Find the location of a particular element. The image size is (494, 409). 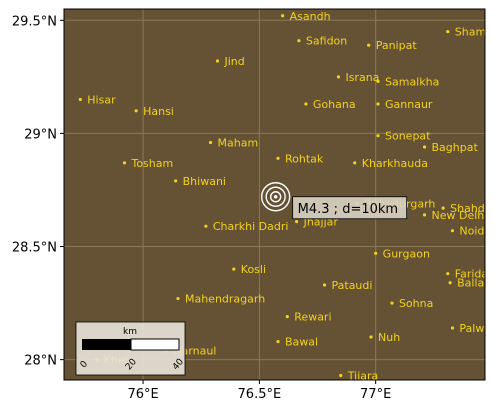

city-noida: Noida is located at coordinates (470, 231).